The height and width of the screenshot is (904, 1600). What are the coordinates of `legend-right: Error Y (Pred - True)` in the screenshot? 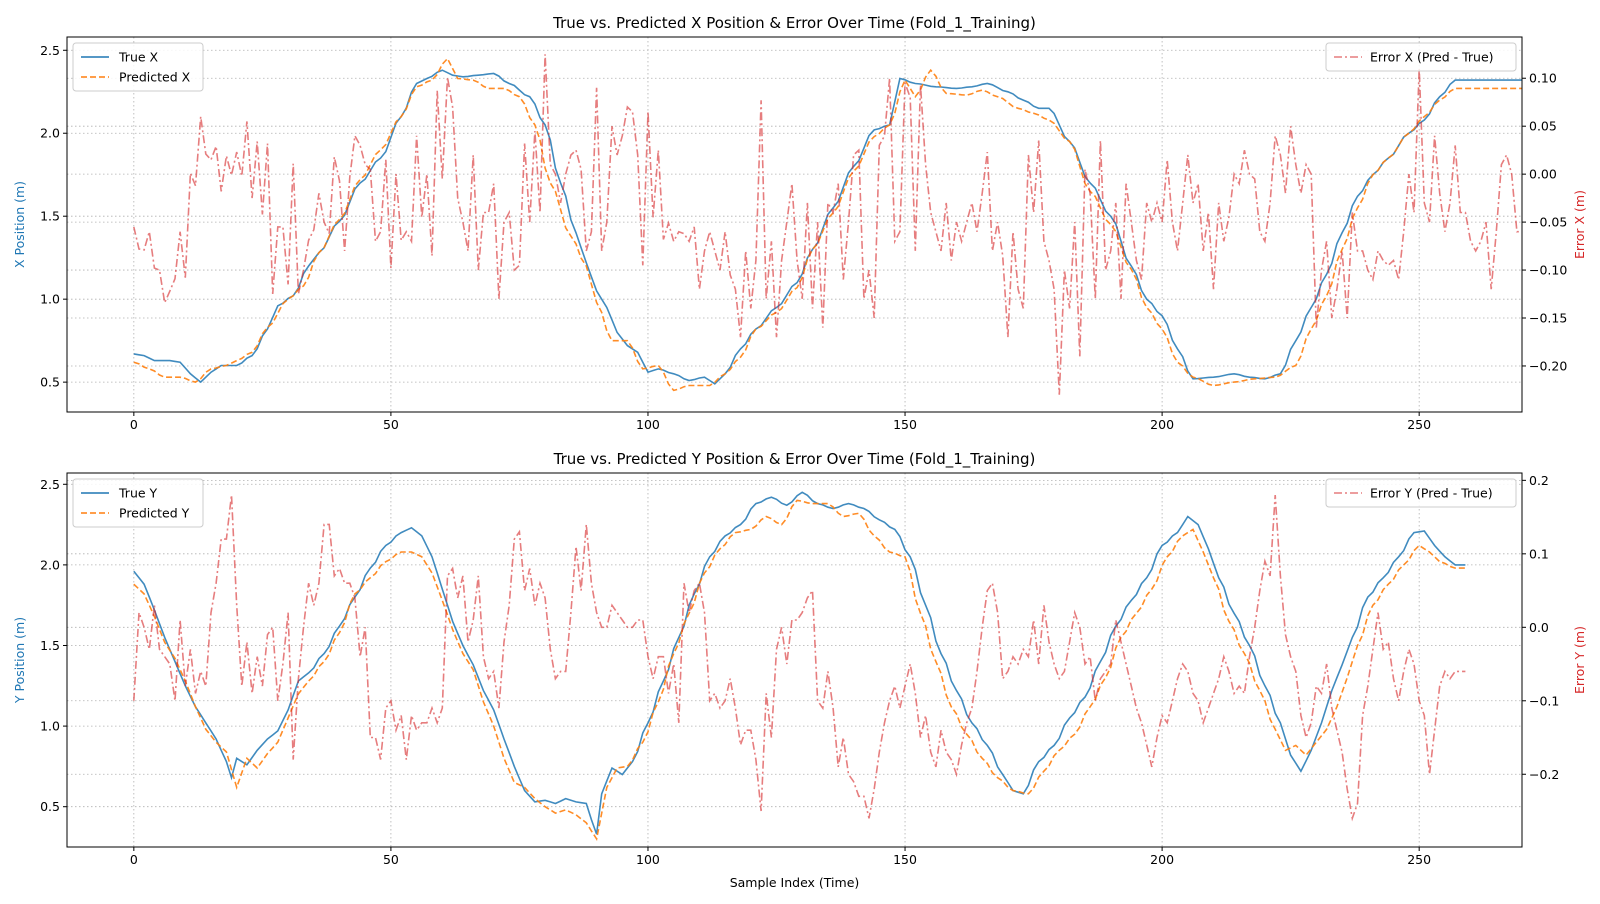 It's located at (1421, 493).